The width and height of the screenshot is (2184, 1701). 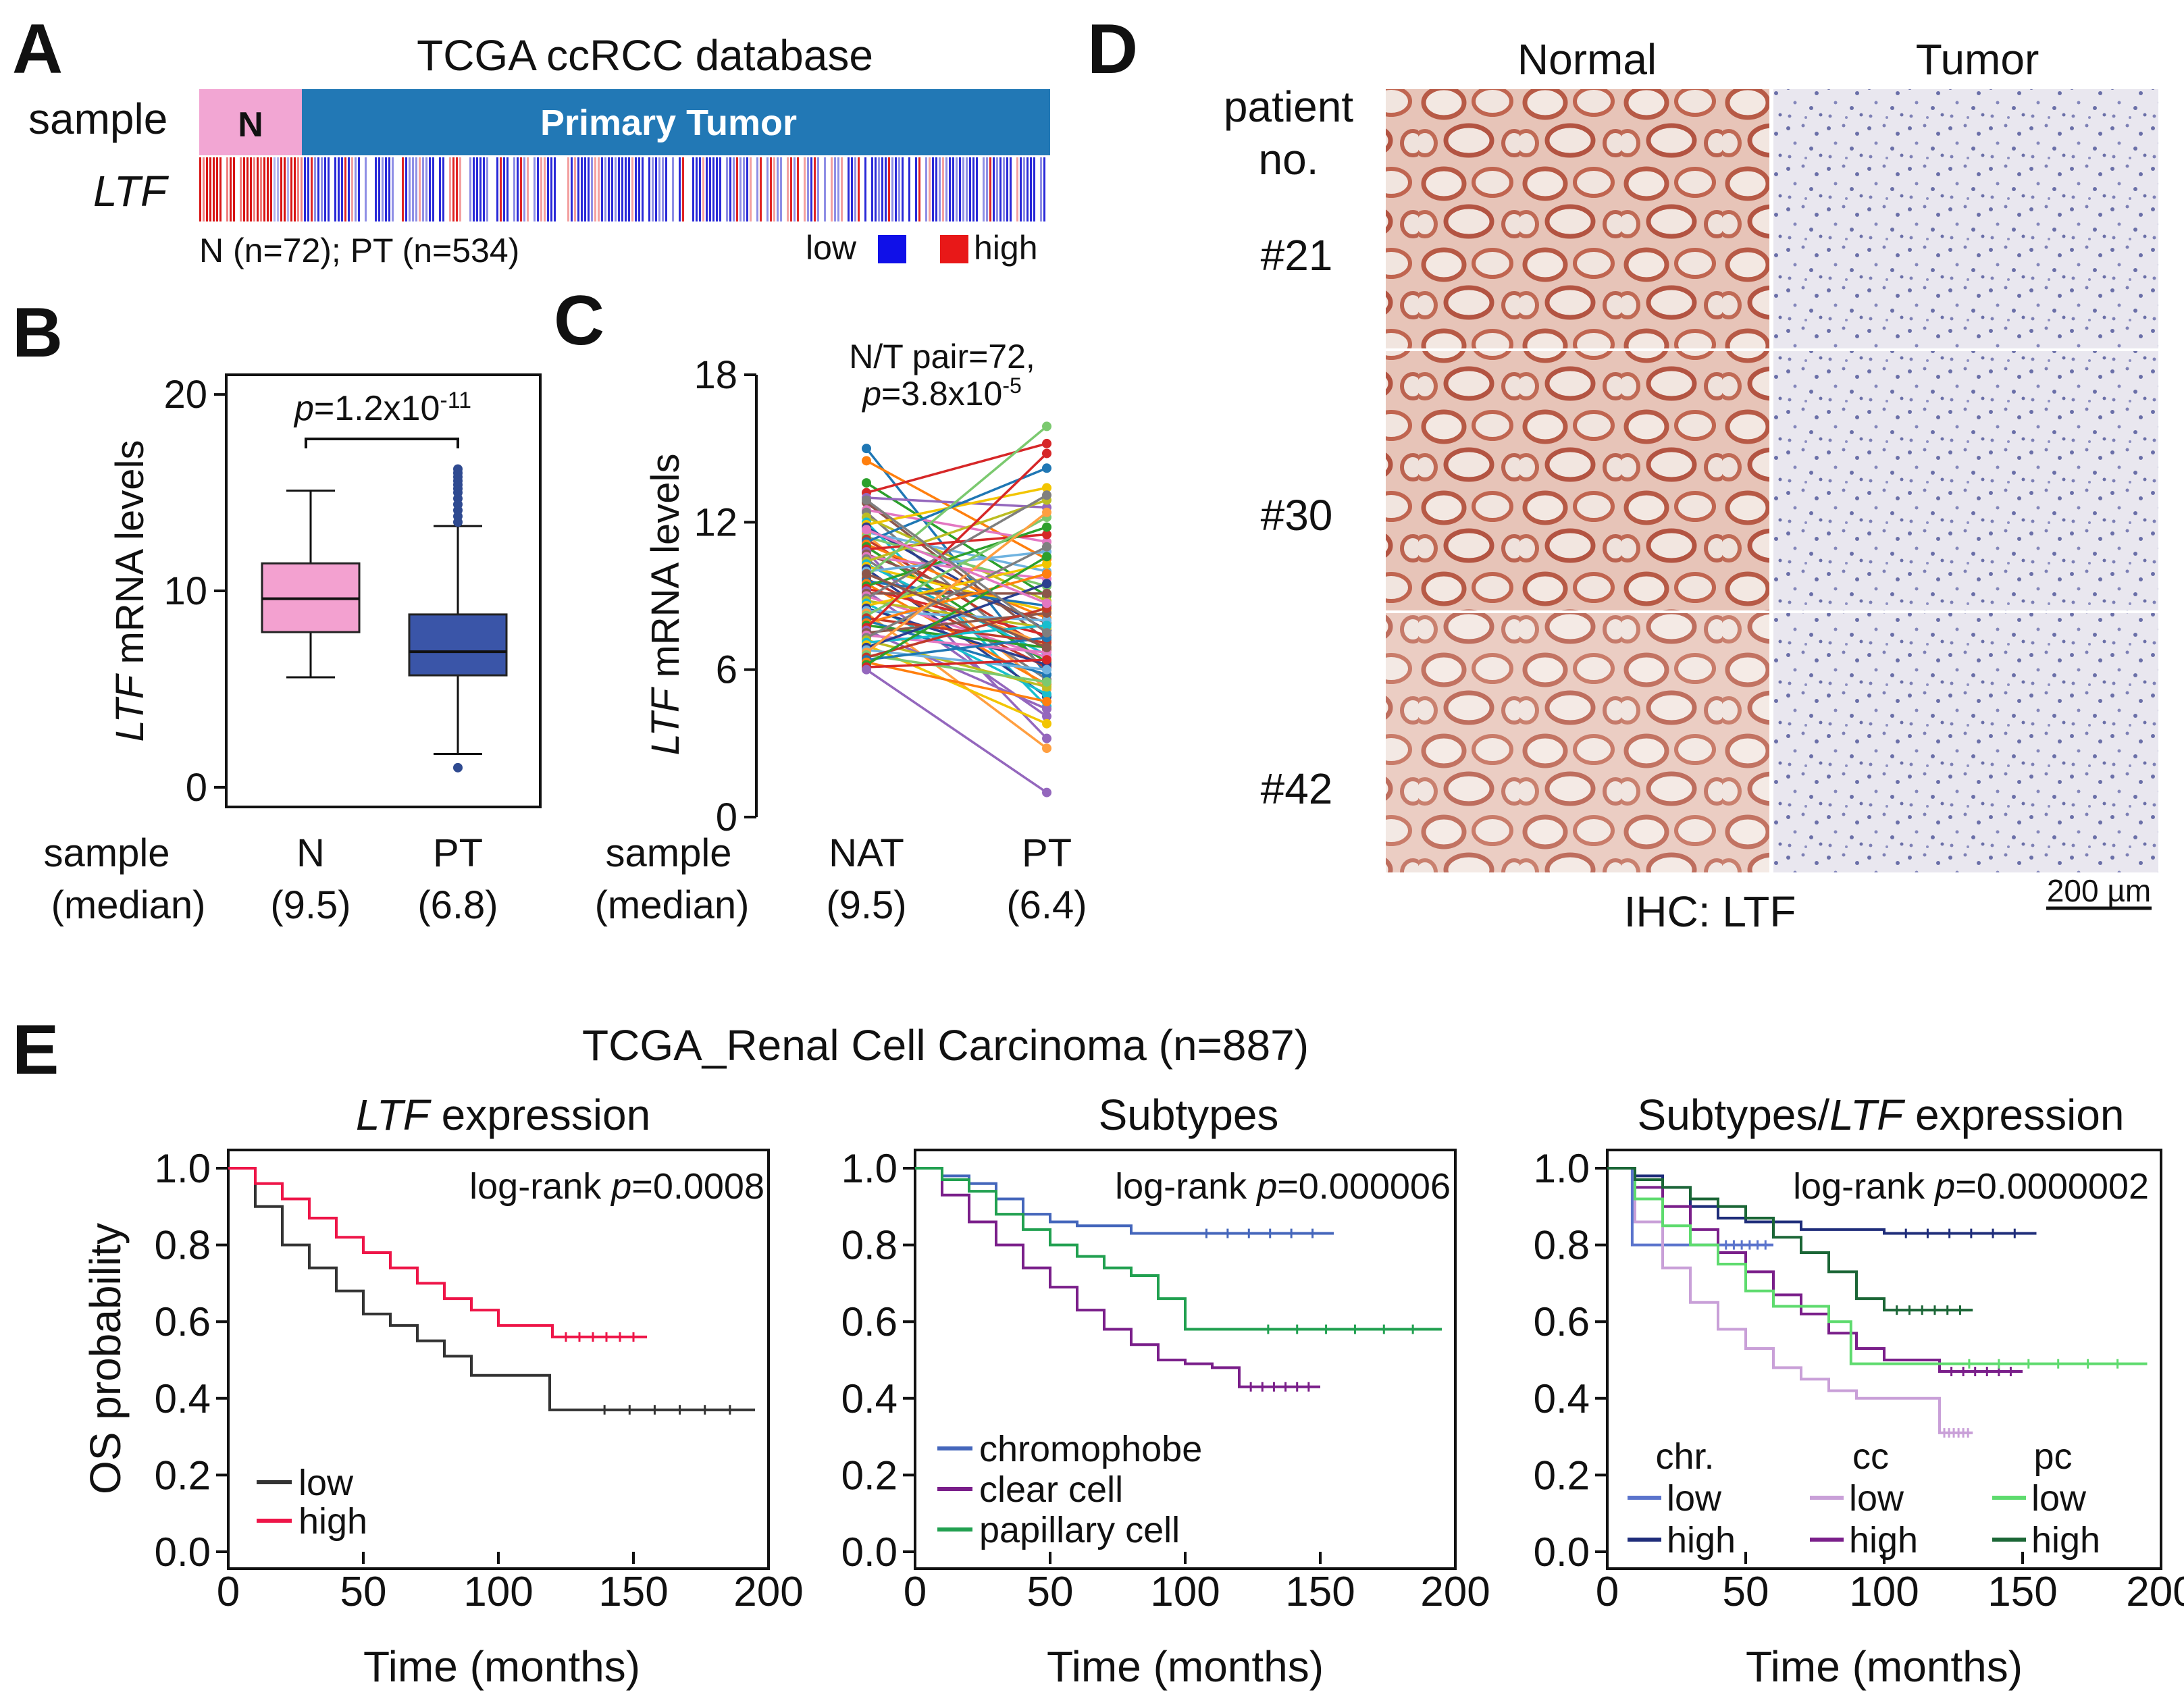 I want to click on km1-title: LTF expression, so click(x=503, y=1115).